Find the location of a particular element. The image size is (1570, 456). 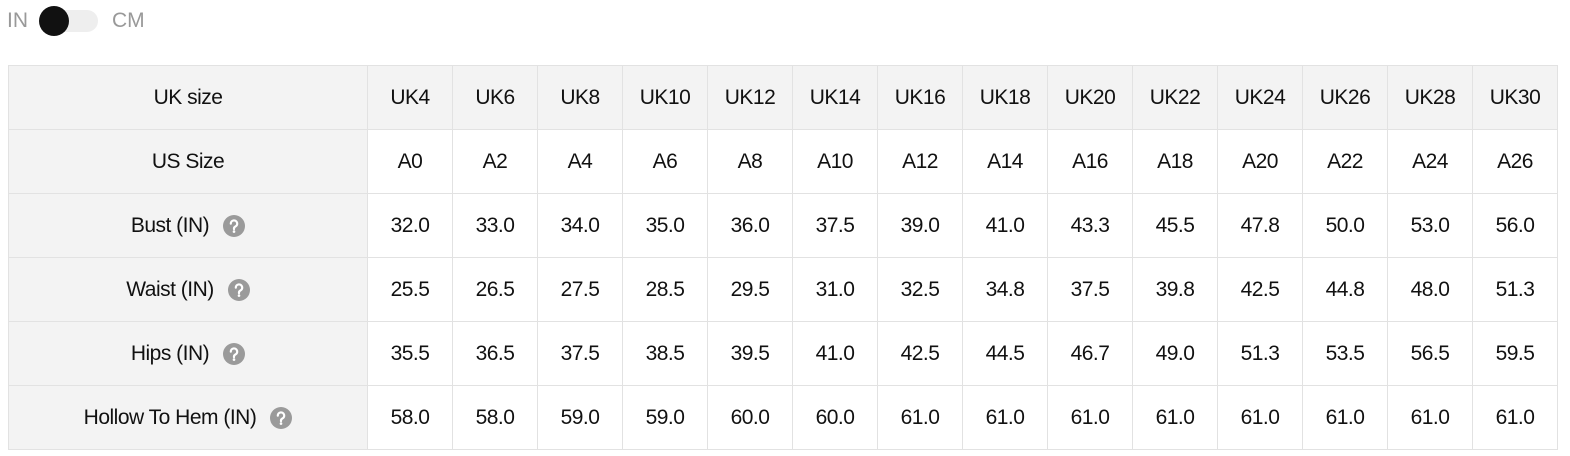

cell-text: A20 is located at coordinates (1260, 161).